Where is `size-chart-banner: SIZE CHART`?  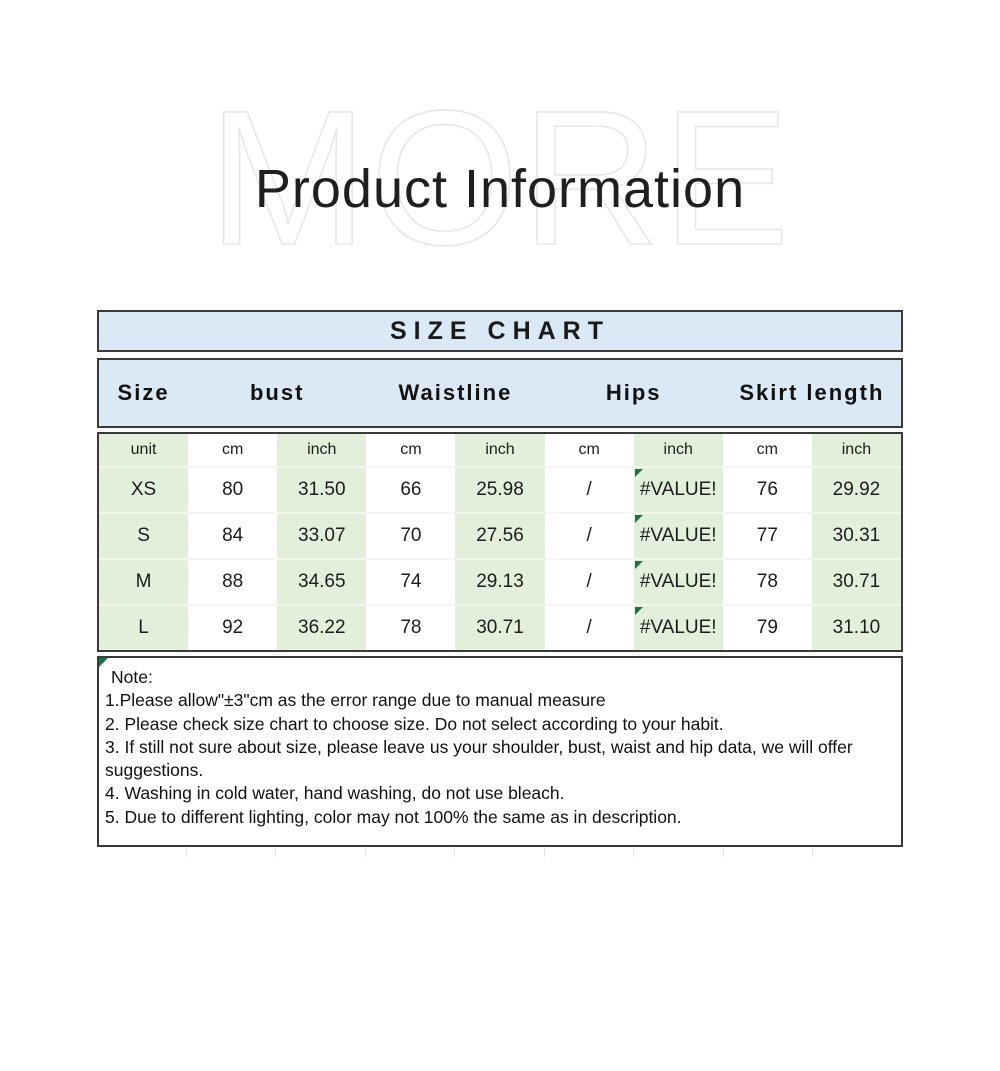
size-chart-banner: SIZE CHART is located at coordinates (500, 331).